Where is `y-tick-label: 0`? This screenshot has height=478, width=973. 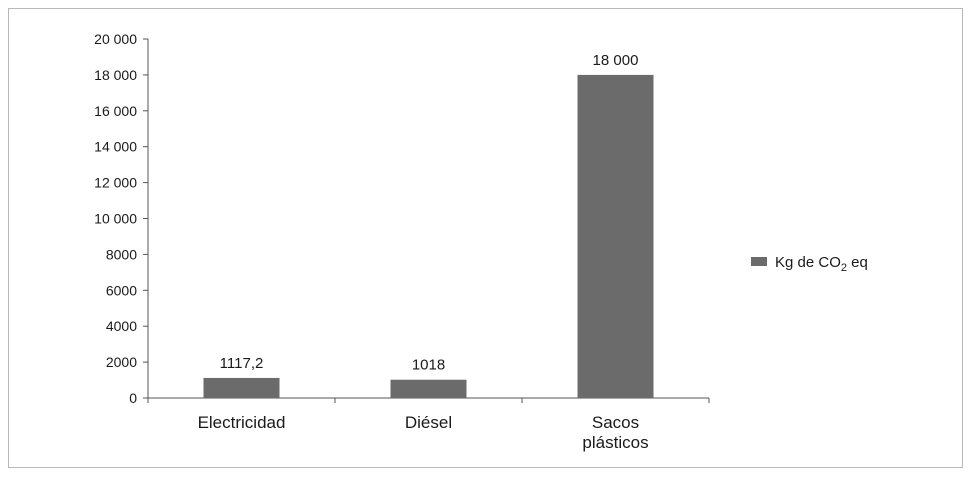 y-tick-label: 0 is located at coordinates (133, 398).